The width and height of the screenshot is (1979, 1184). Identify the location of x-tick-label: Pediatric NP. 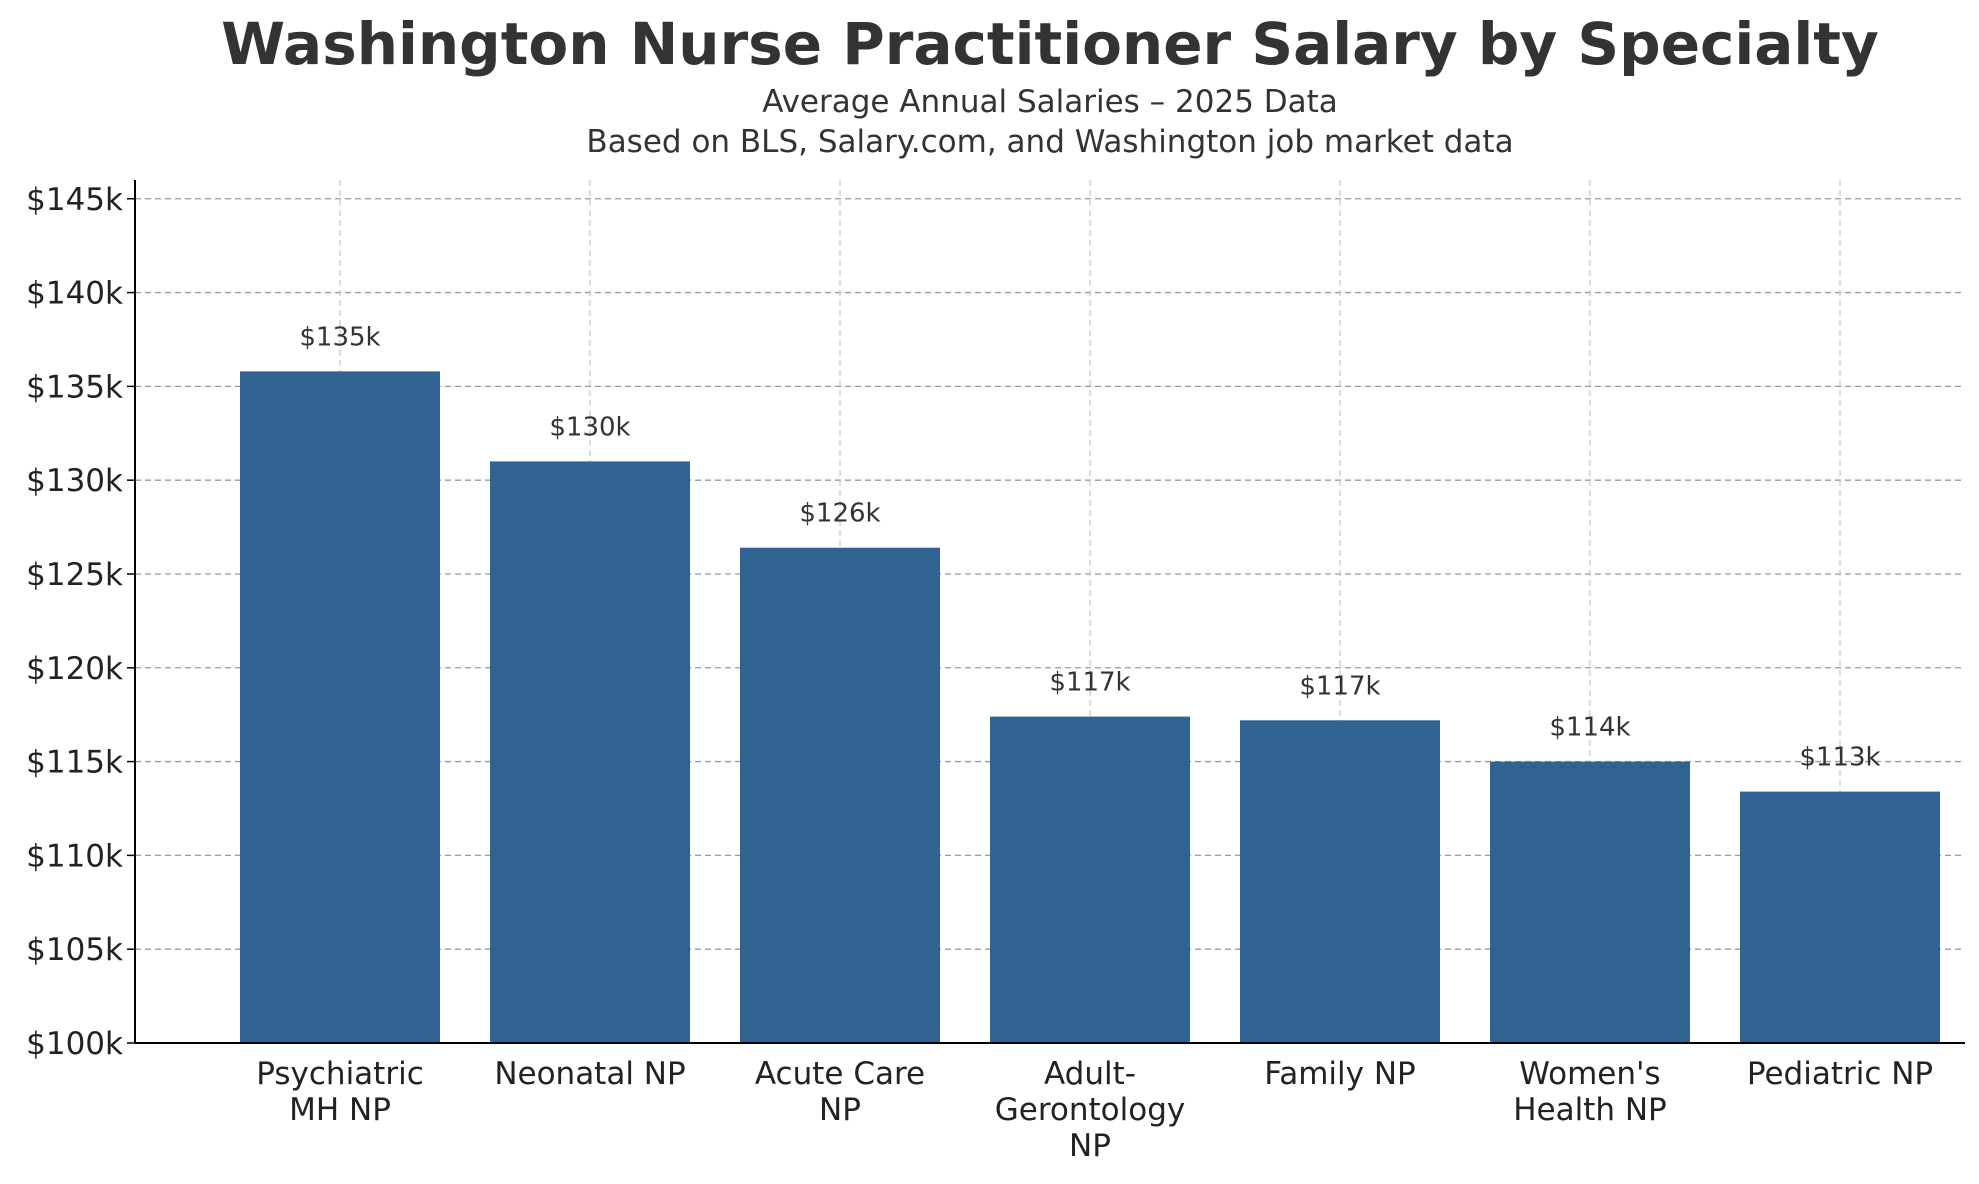
(1840, 1074).